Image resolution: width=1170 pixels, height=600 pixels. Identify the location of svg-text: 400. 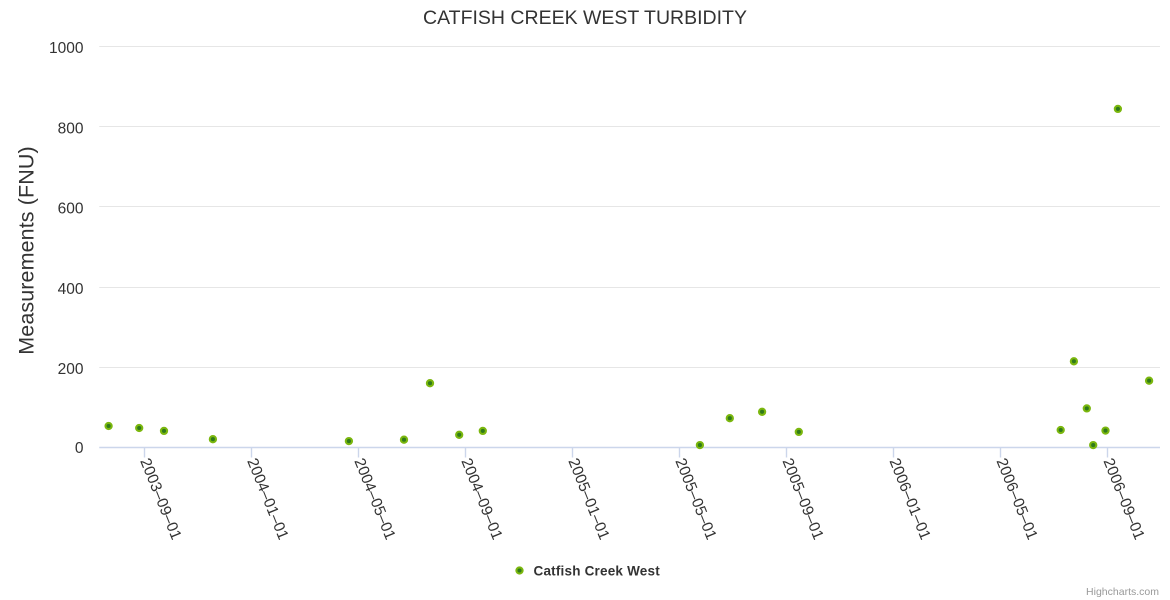
(71, 289).